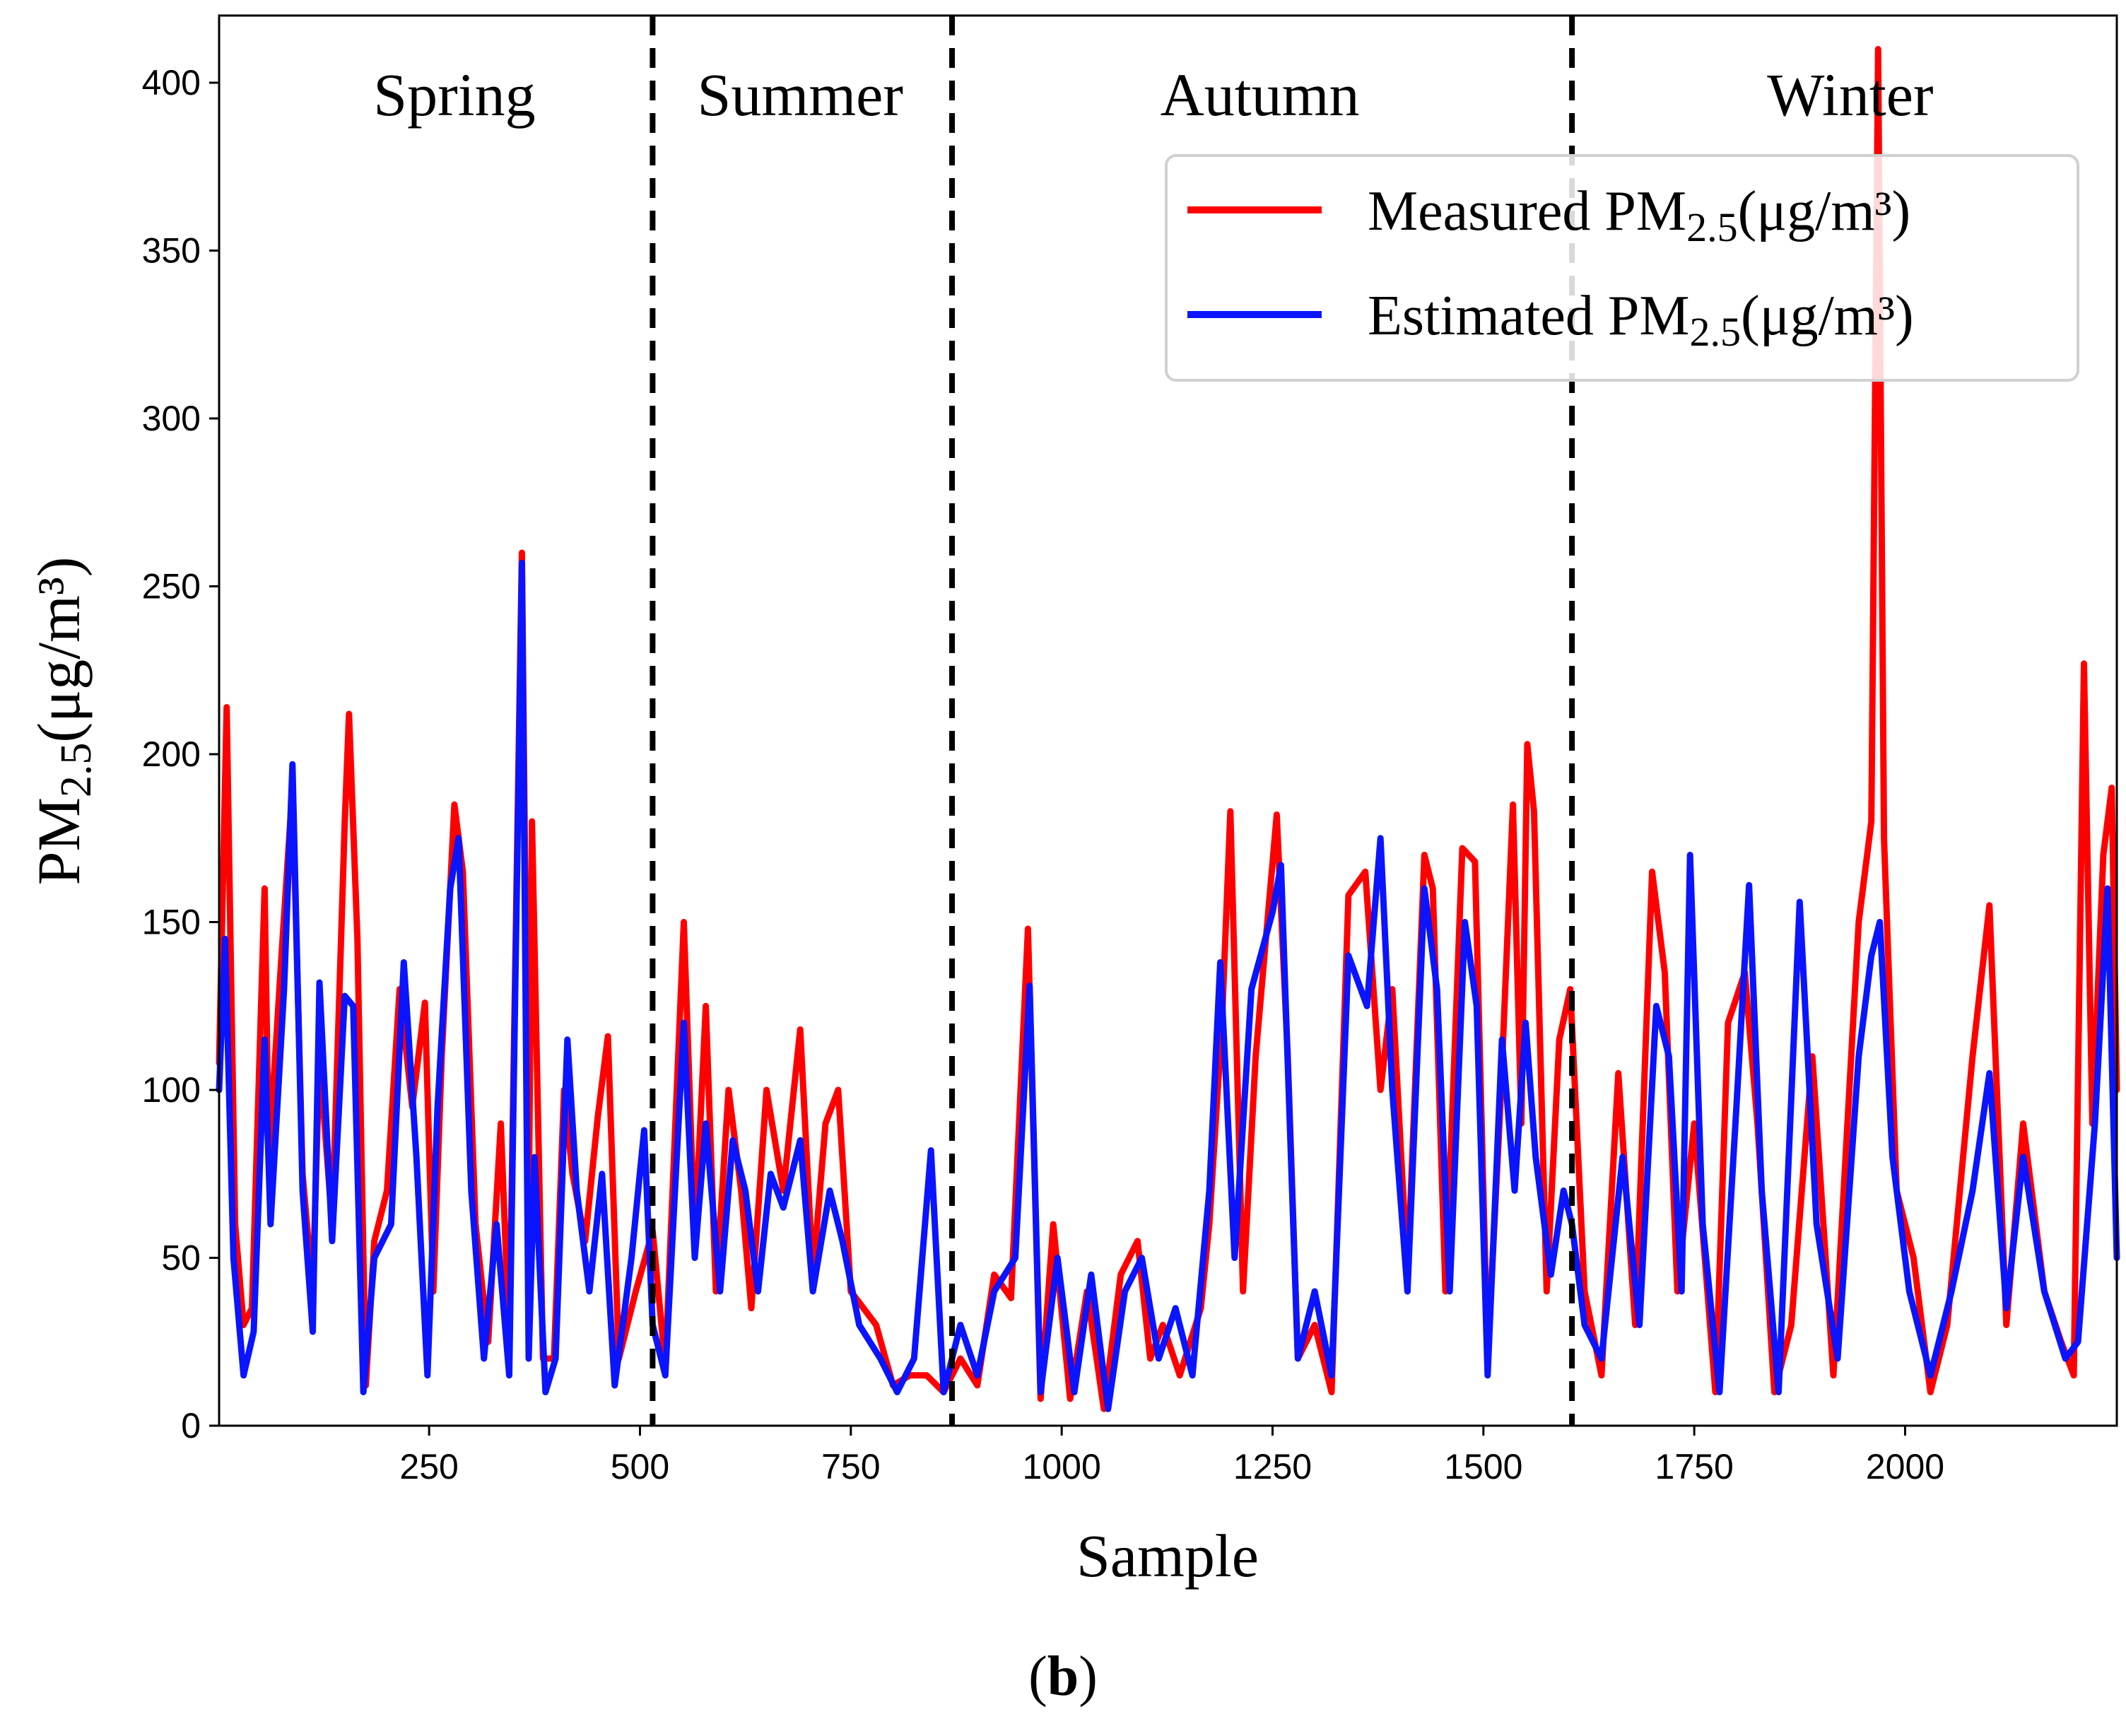 The image size is (2126, 1736). I want to click on season-label-autumn: Autumn, so click(1260, 95).